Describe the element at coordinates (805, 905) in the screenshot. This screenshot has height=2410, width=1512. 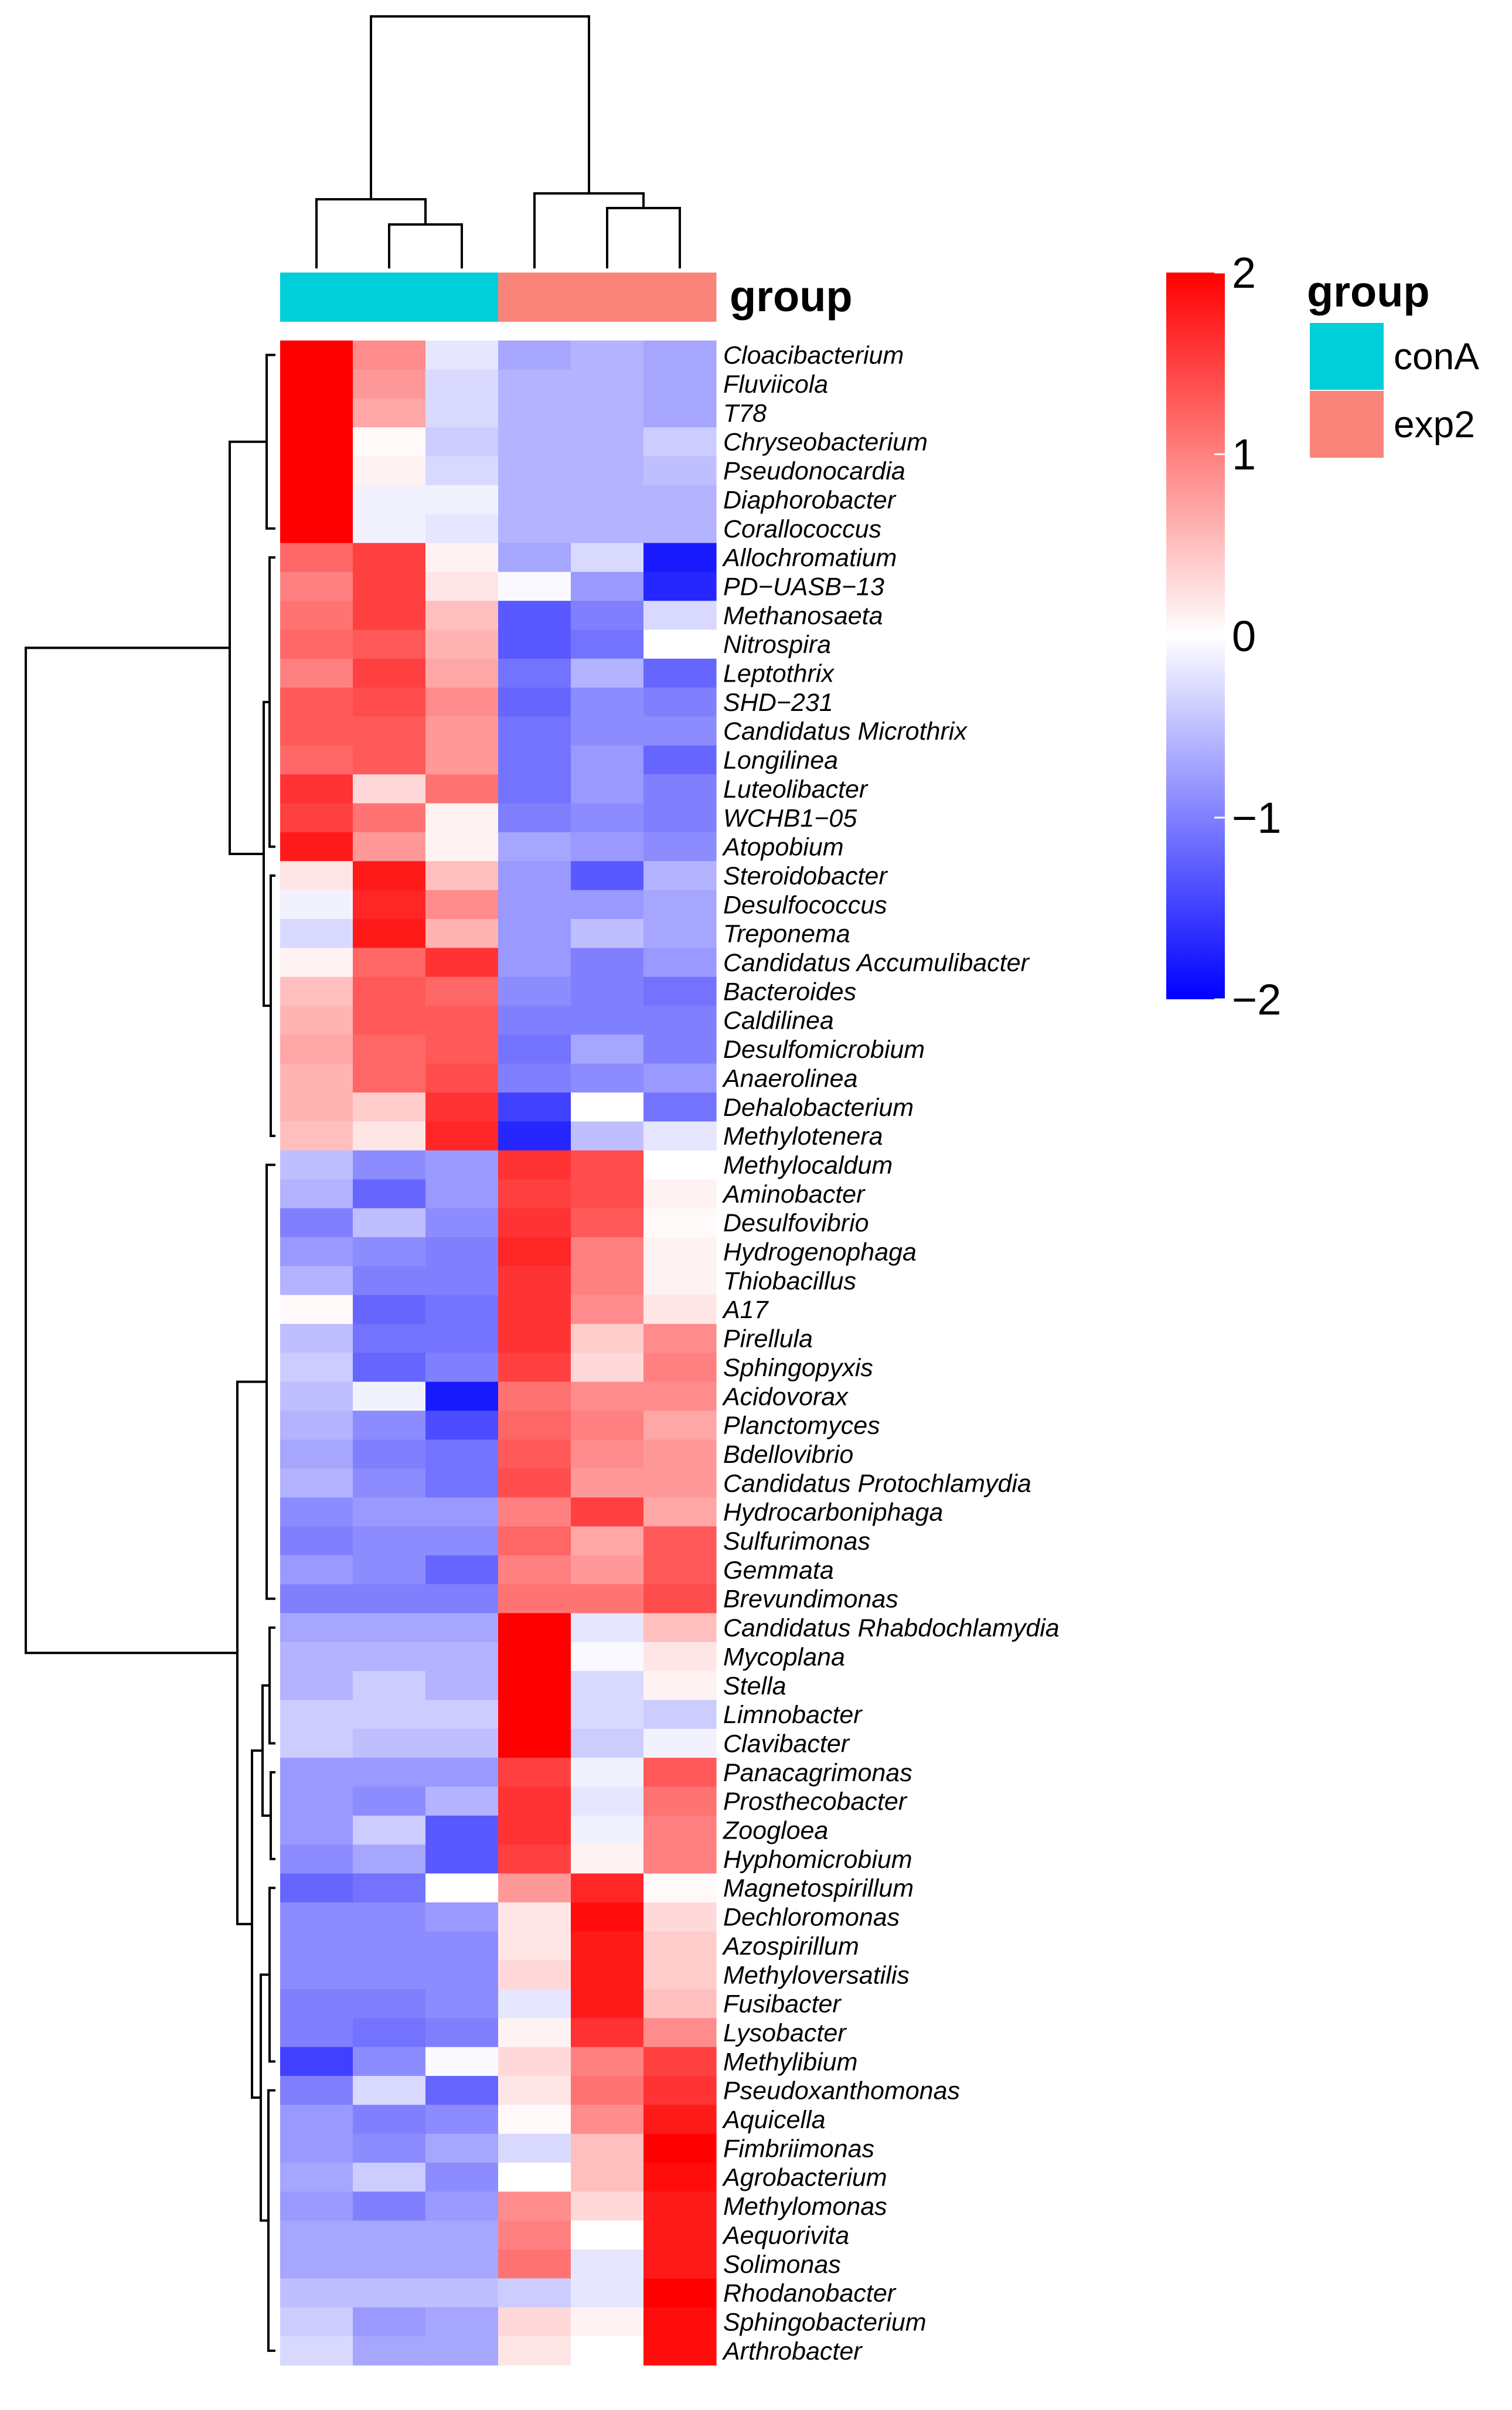
I see `row-label: Desulfococcus` at that location.